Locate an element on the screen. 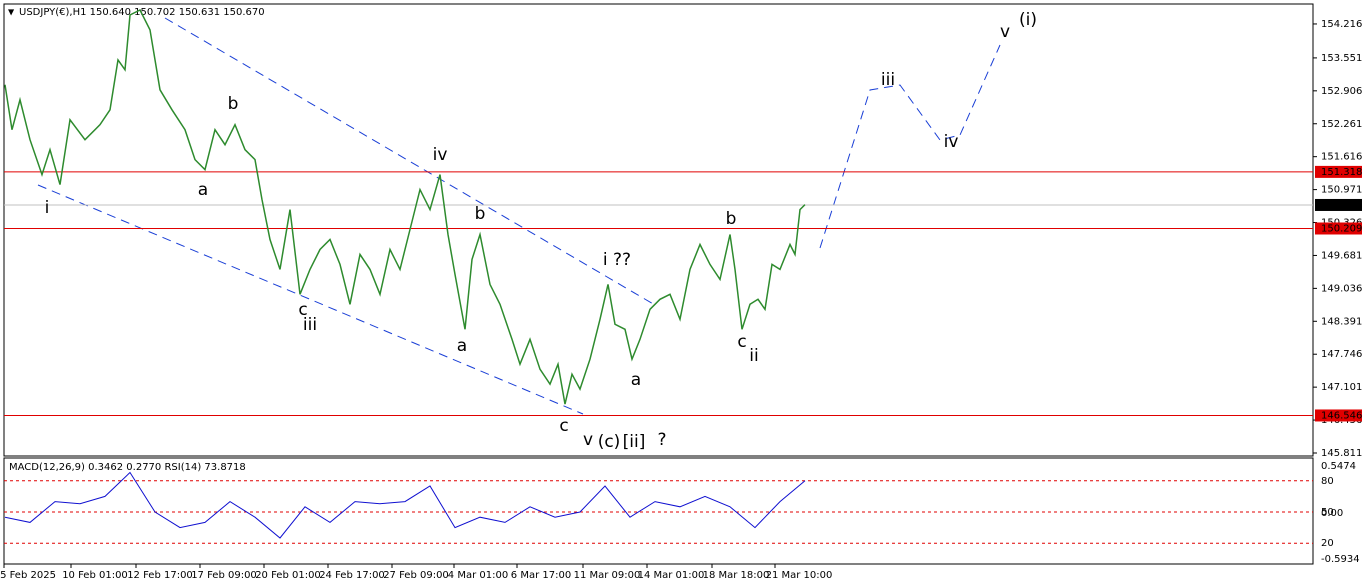 The height and width of the screenshot is (588, 1366). level-label: 150.209 is located at coordinates (1341, 228).